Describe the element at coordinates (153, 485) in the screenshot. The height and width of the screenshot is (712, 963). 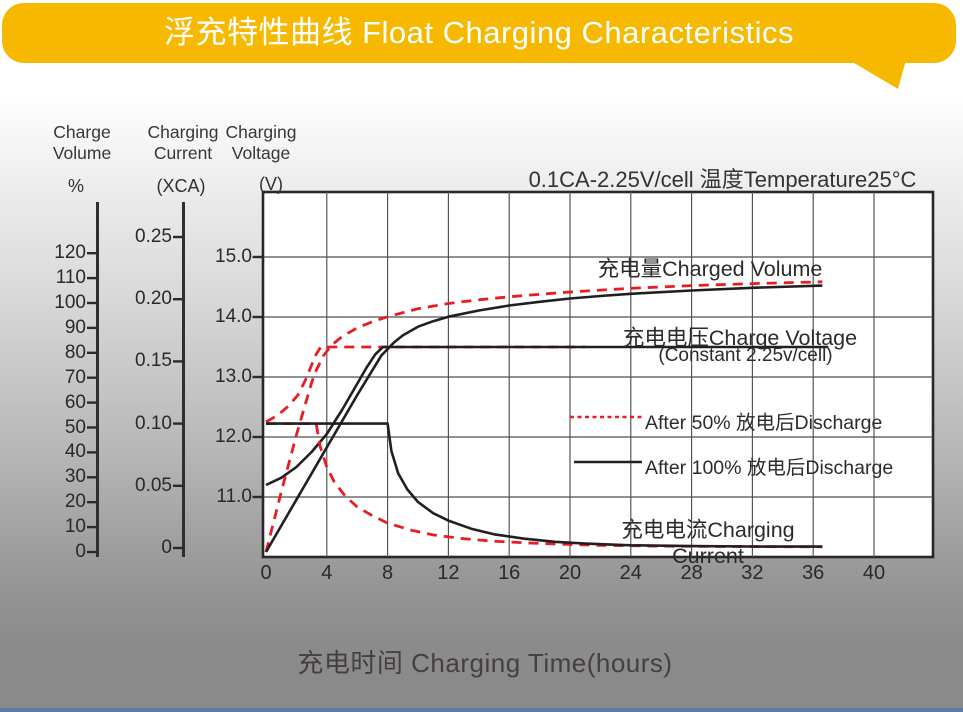
I see `current-tick-label-0.05: 0.05` at that location.